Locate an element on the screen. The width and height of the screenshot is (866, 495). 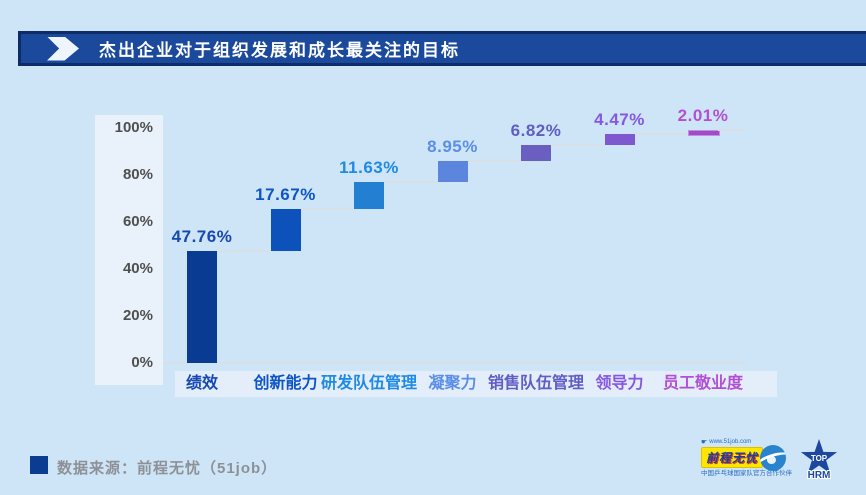
y-tick-label: 20% is located at coordinates (137, 315).